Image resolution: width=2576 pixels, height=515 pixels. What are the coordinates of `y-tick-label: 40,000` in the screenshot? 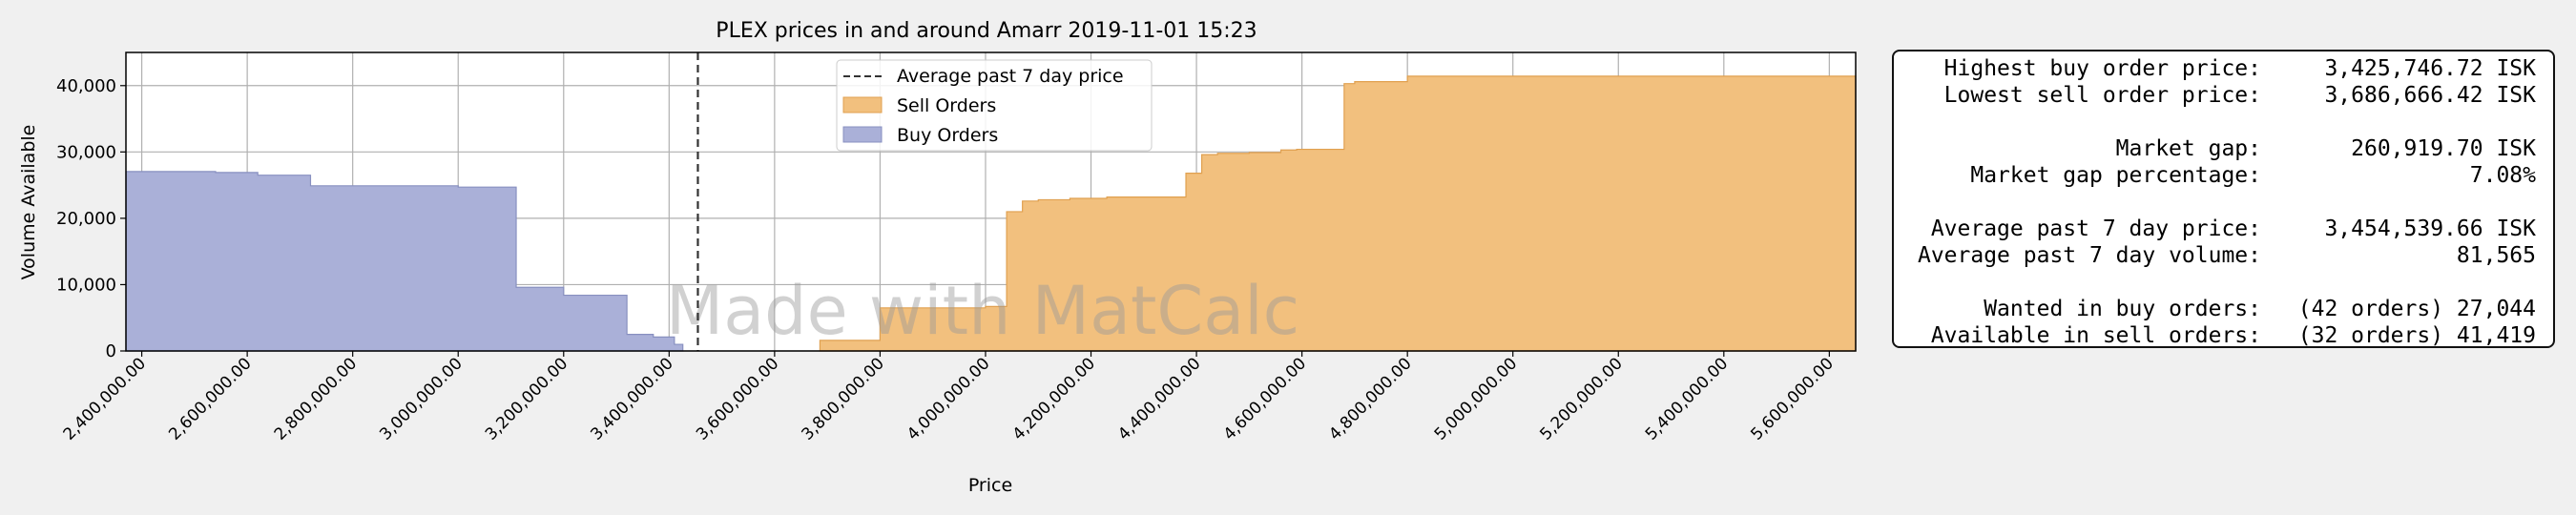 It's located at (86, 86).